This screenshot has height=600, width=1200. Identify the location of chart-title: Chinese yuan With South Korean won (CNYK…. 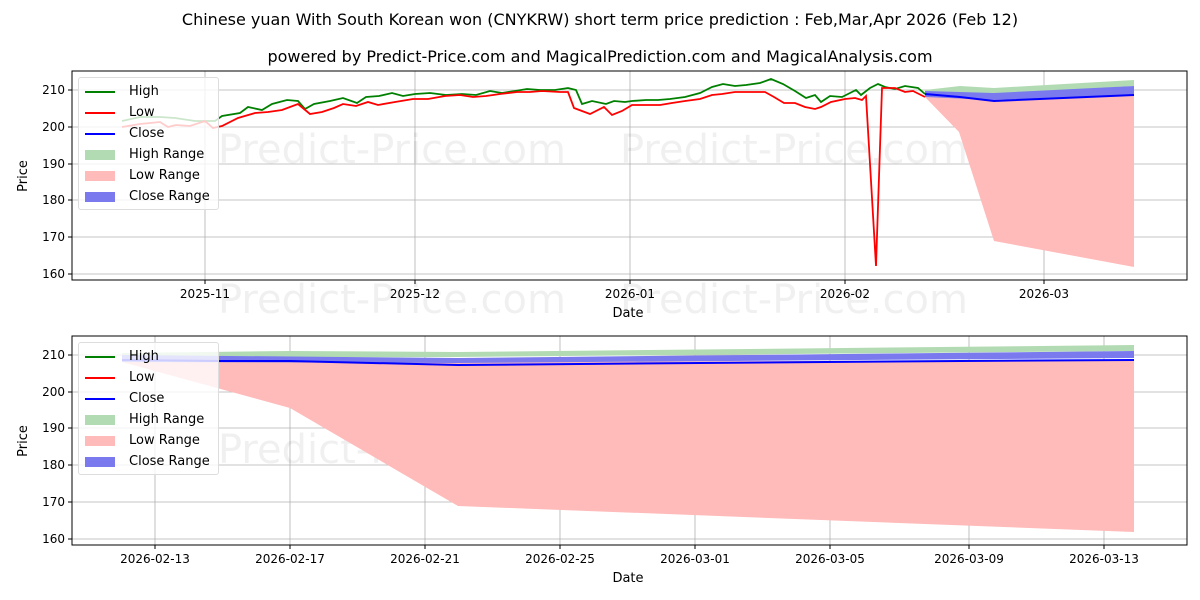
(600, 19).